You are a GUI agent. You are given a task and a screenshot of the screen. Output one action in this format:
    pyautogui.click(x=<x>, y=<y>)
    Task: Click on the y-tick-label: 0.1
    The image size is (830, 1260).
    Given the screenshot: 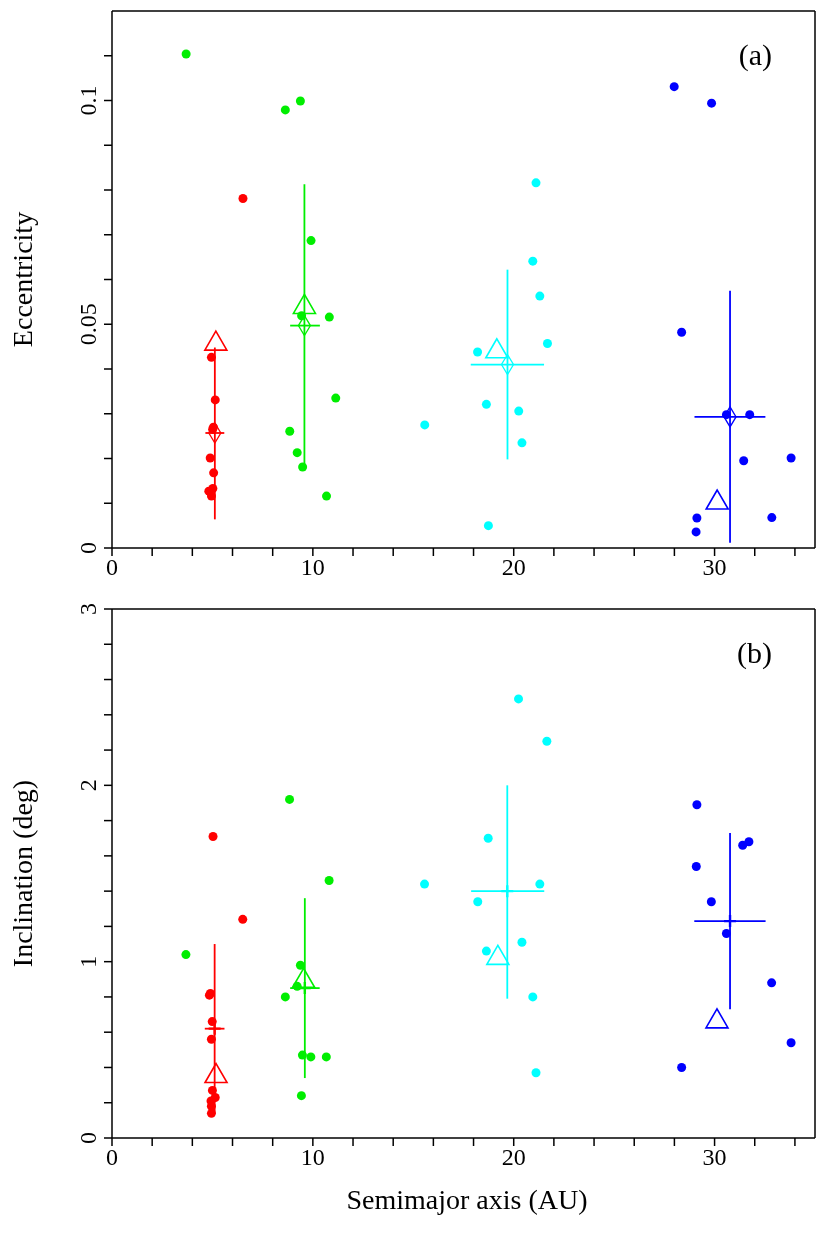 What is the action you would take?
    pyautogui.click(x=88, y=100)
    